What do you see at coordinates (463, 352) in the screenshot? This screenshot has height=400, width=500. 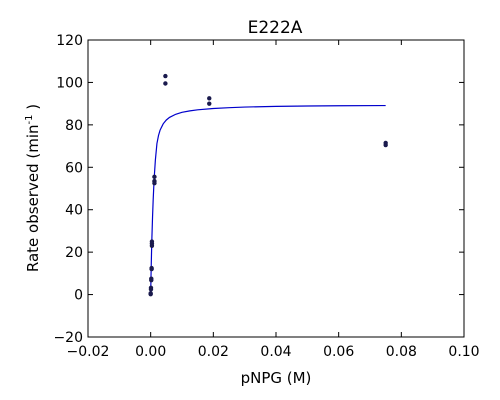 I see `x-tick-label-6: 0.10` at bounding box center [463, 352].